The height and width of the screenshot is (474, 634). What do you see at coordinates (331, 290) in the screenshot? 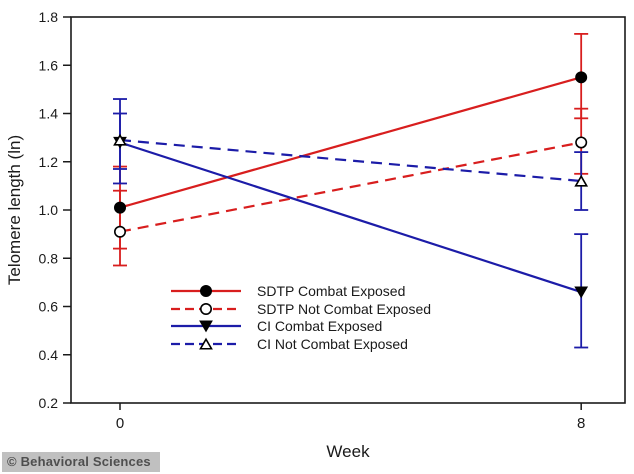
I see `legend-label: SDTP Combat Exposed` at bounding box center [331, 290].